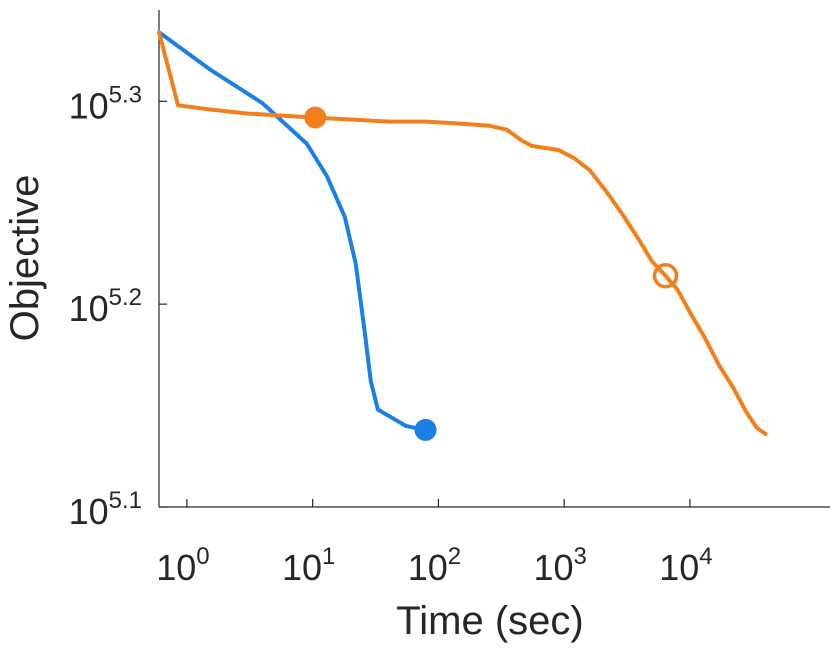  I want to click on x-tick-label: 10³, so click(559, 565).